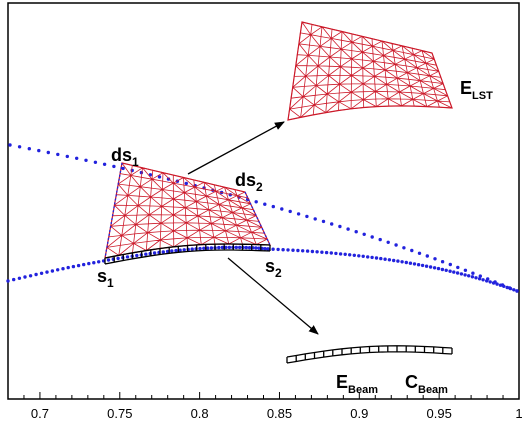 Image resolution: width=531 pixels, height=439 pixels. I want to click on ds2-edge, so click(257, 218).